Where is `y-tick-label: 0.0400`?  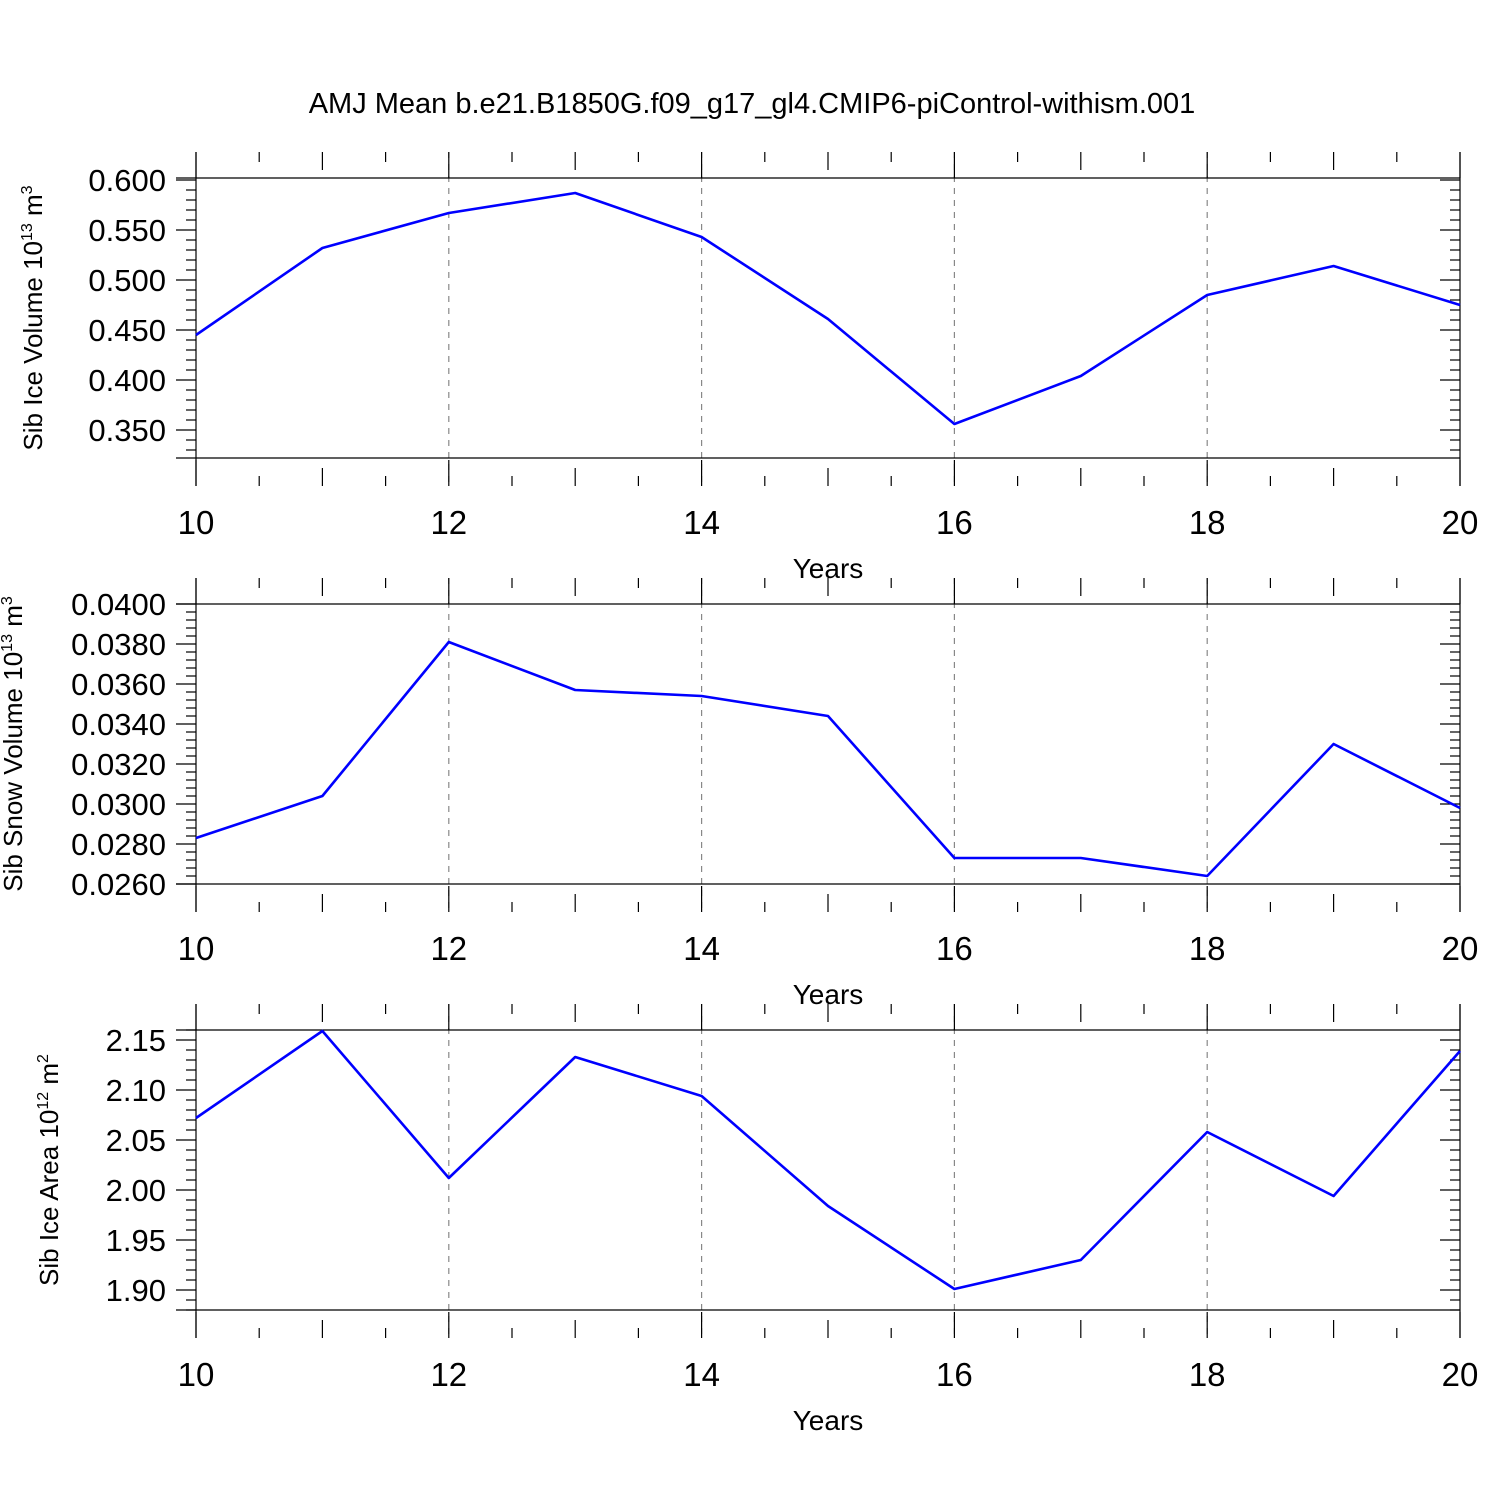 y-tick-label: 0.0400 is located at coordinates (118, 604).